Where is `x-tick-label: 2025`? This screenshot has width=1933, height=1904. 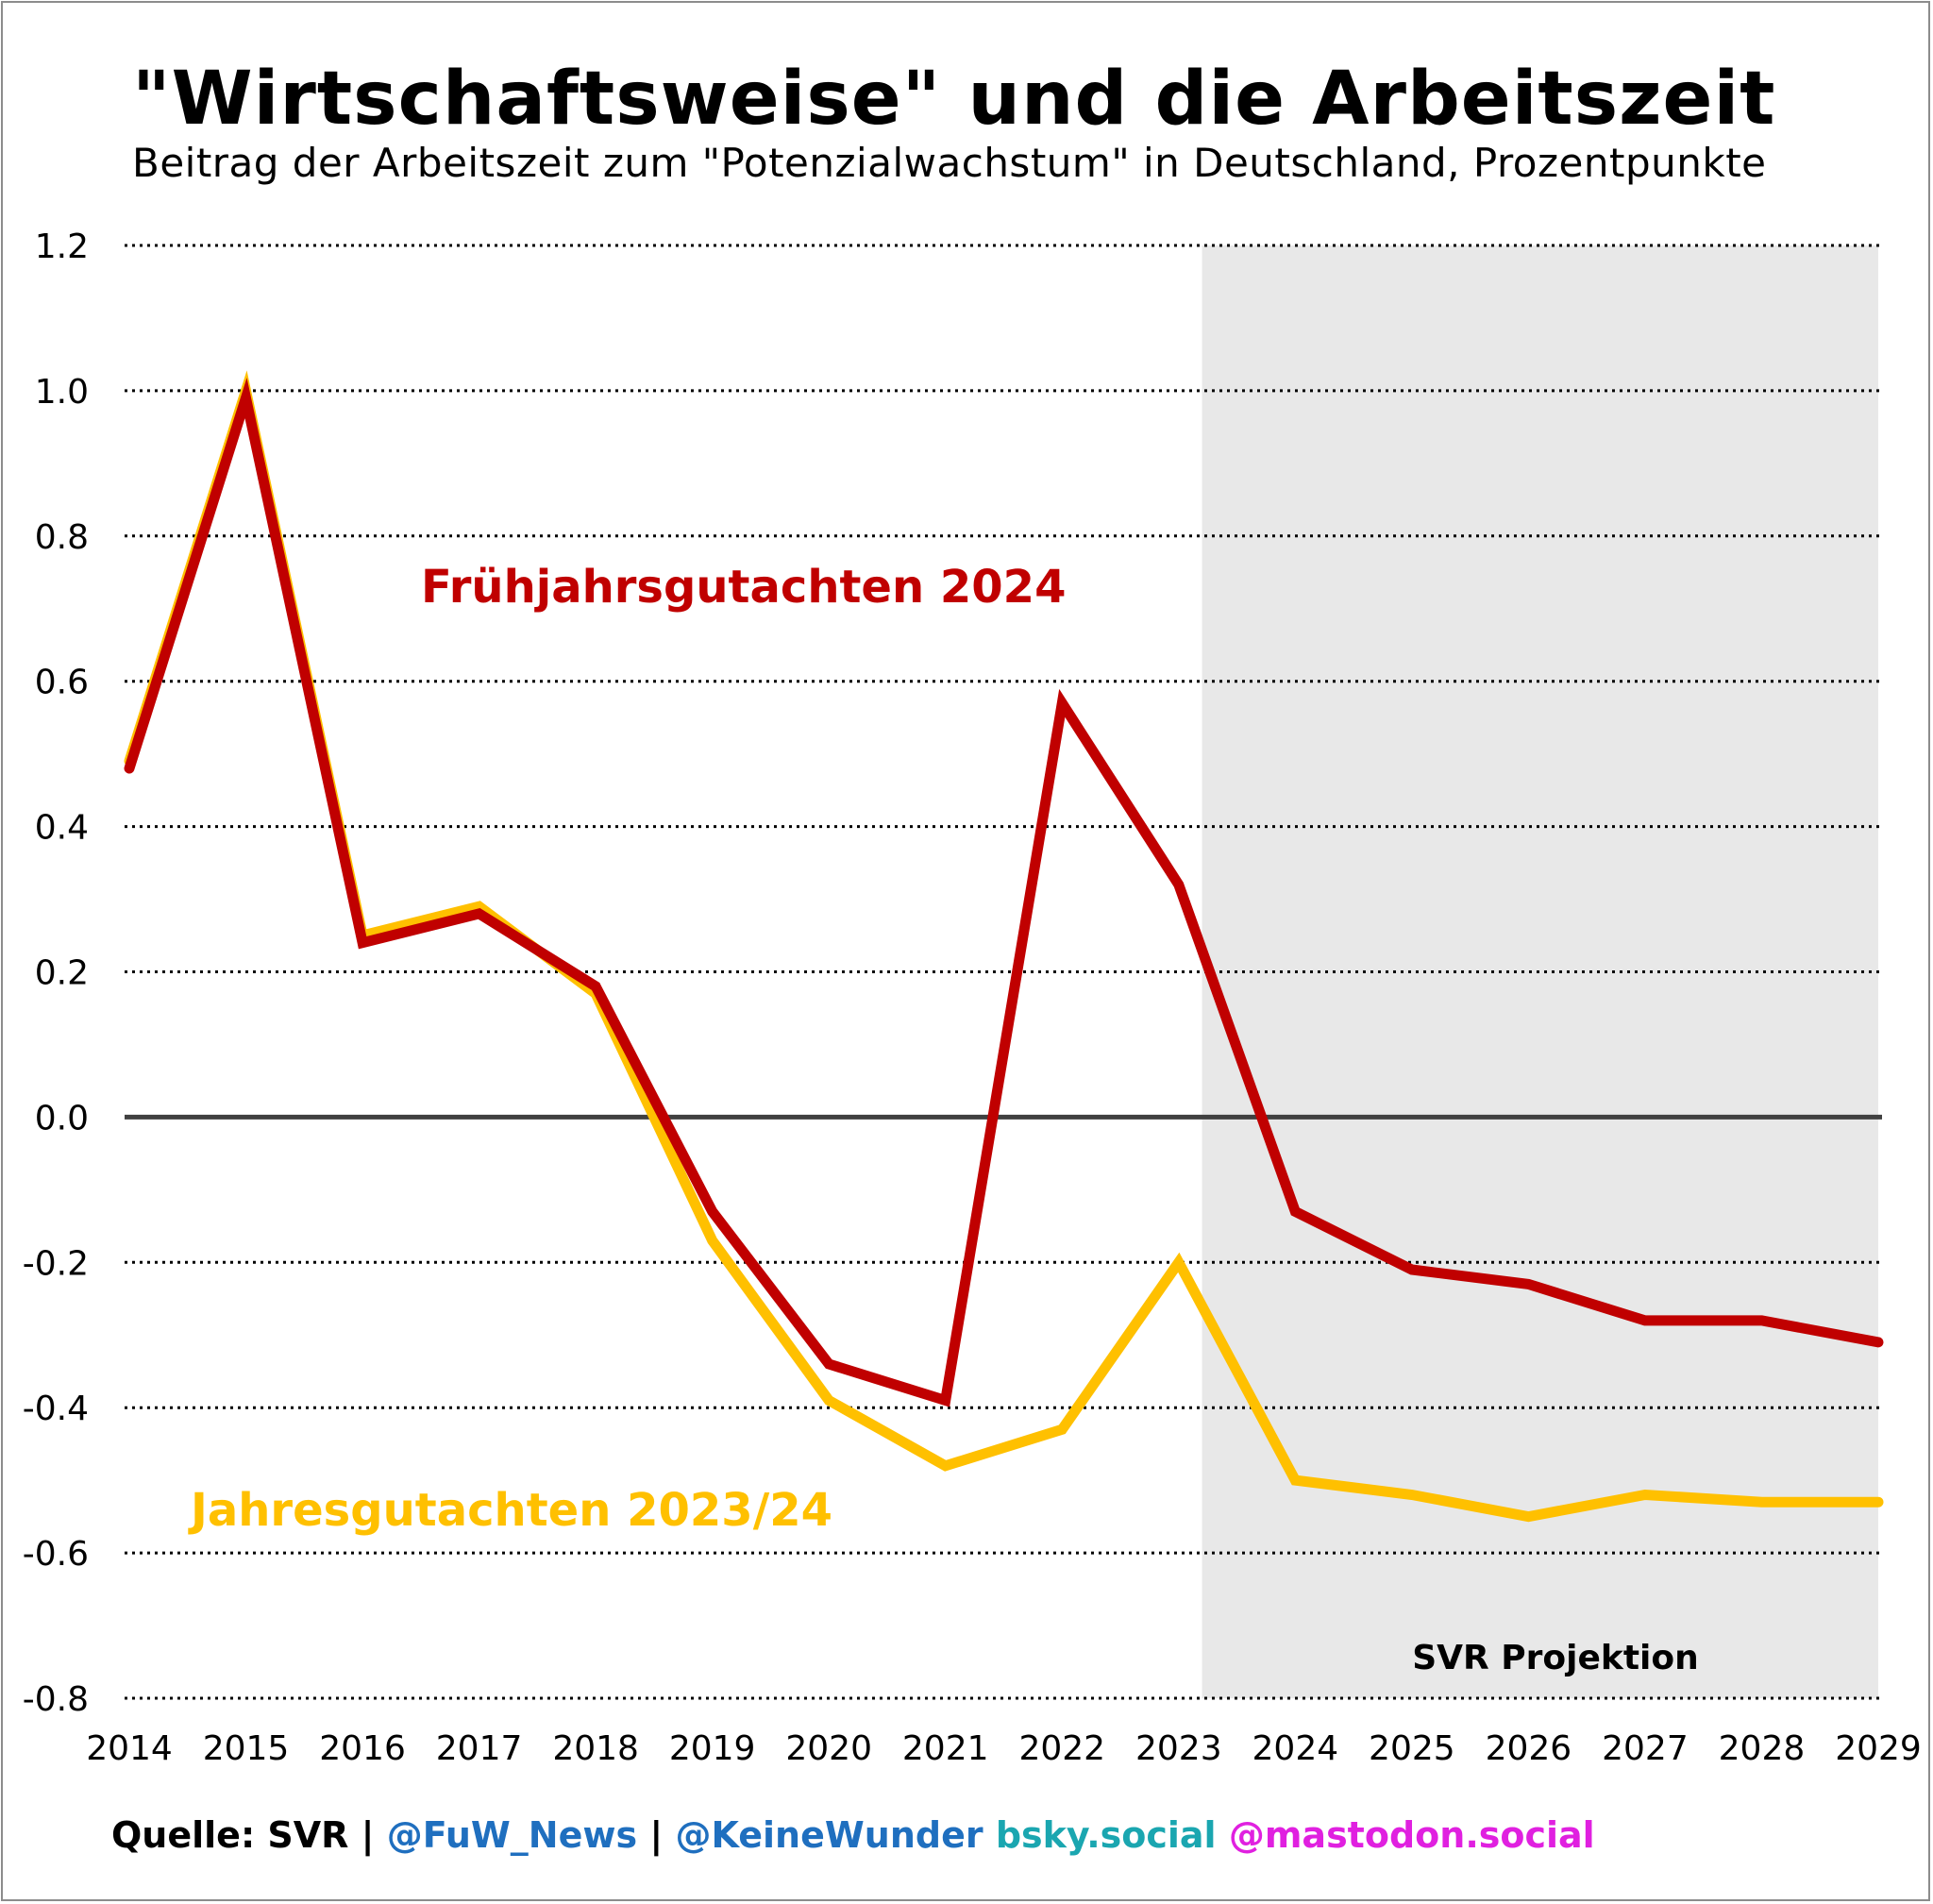
x-tick-label: 2025 is located at coordinates (1412, 1748).